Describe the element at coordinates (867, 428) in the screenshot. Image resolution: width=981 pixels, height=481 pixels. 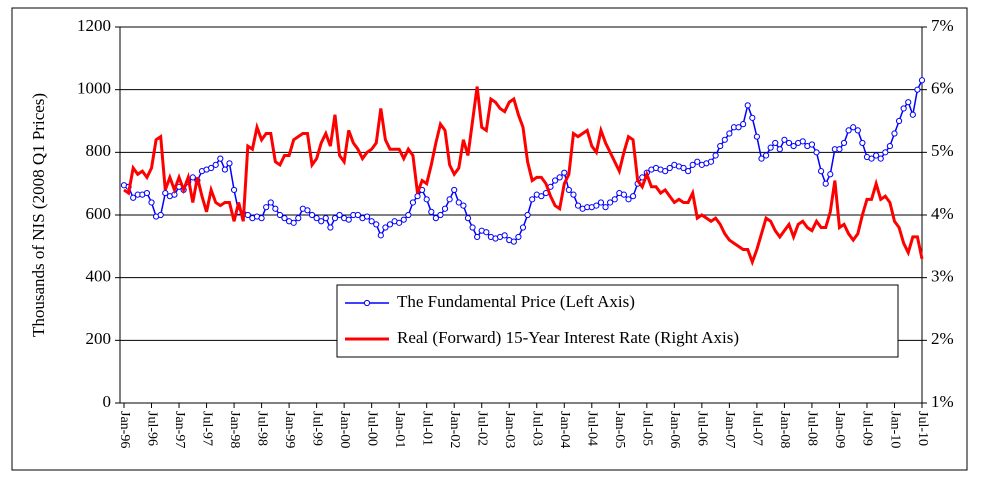
I see `x-tick-label: Jul-09` at that location.